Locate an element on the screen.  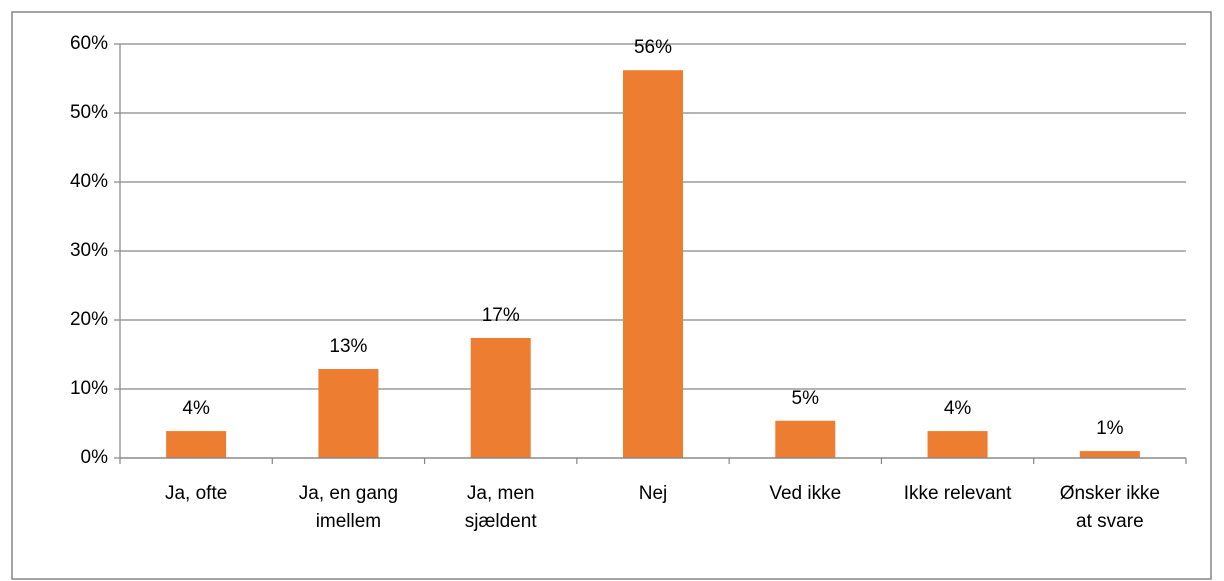
x-tick-label: Ønsker ikke at svare is located at coordinates (1109, 507).